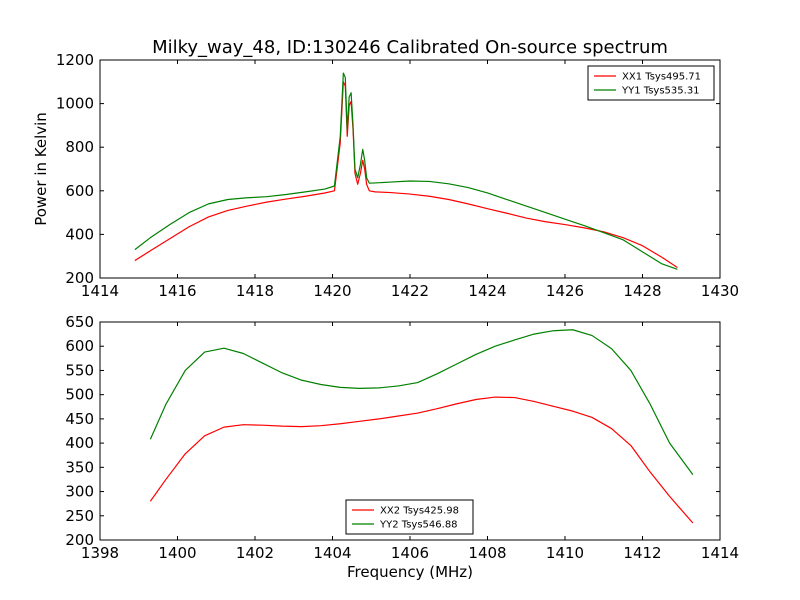 This screenshot has width=800, height=600. I want to click on y-tick-label: 300, so click(79, 492).